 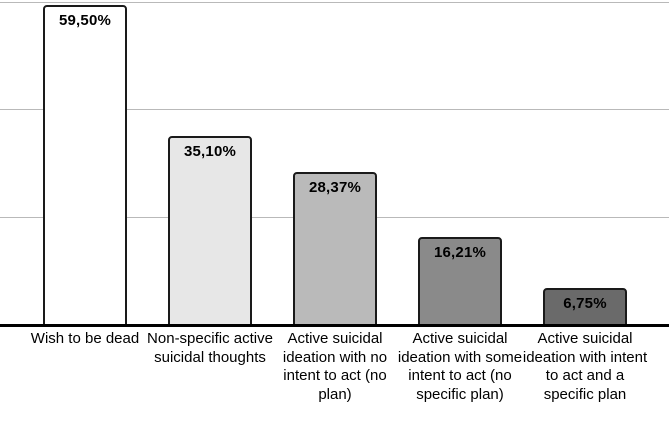 What do you see at coordinates (334, 109) in the screenshot?
I see `gridline-40pct` at bounding box center [334, 109].